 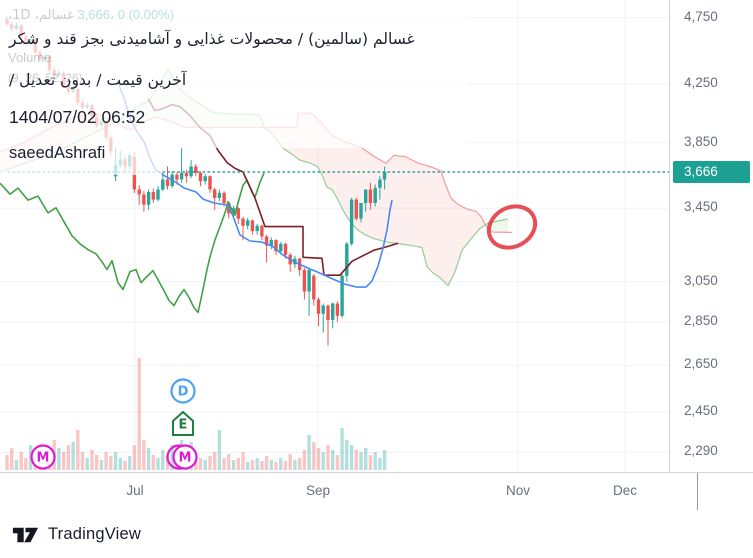 What do you see at coordinates (701, 141) in the screenshot?
I see `price-axis-label: 3,850` at bounding box center [701, 141].